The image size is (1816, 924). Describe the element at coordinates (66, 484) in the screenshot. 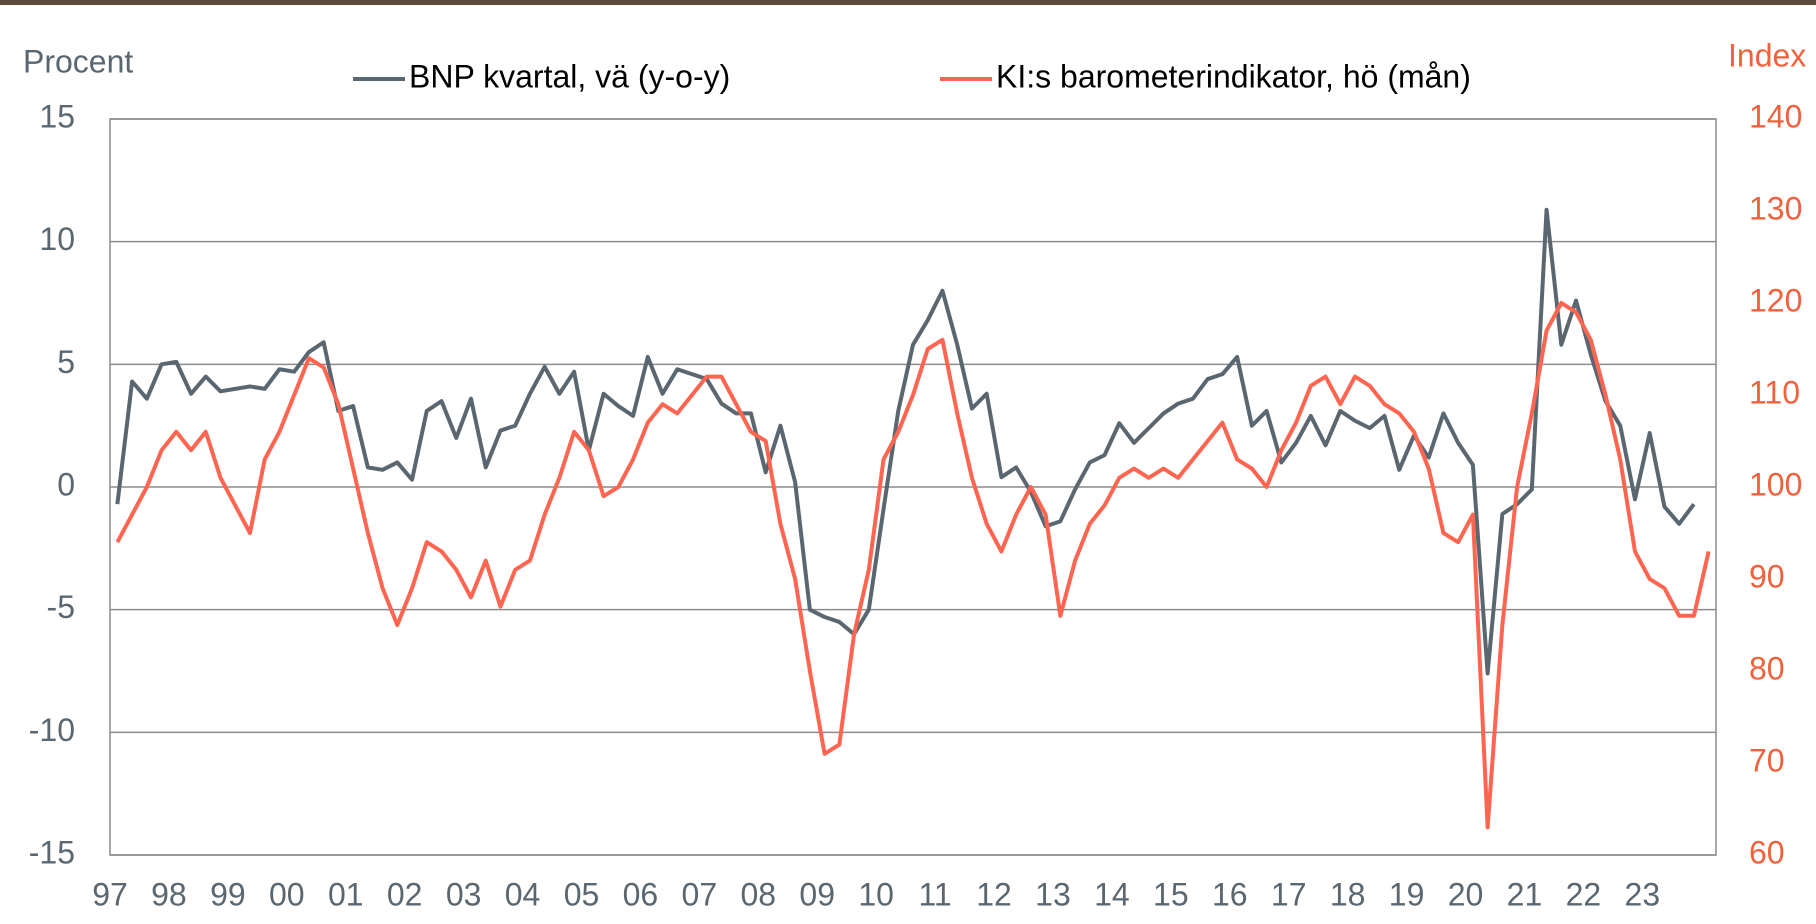

I see `y-tick-label: 0` at that location.